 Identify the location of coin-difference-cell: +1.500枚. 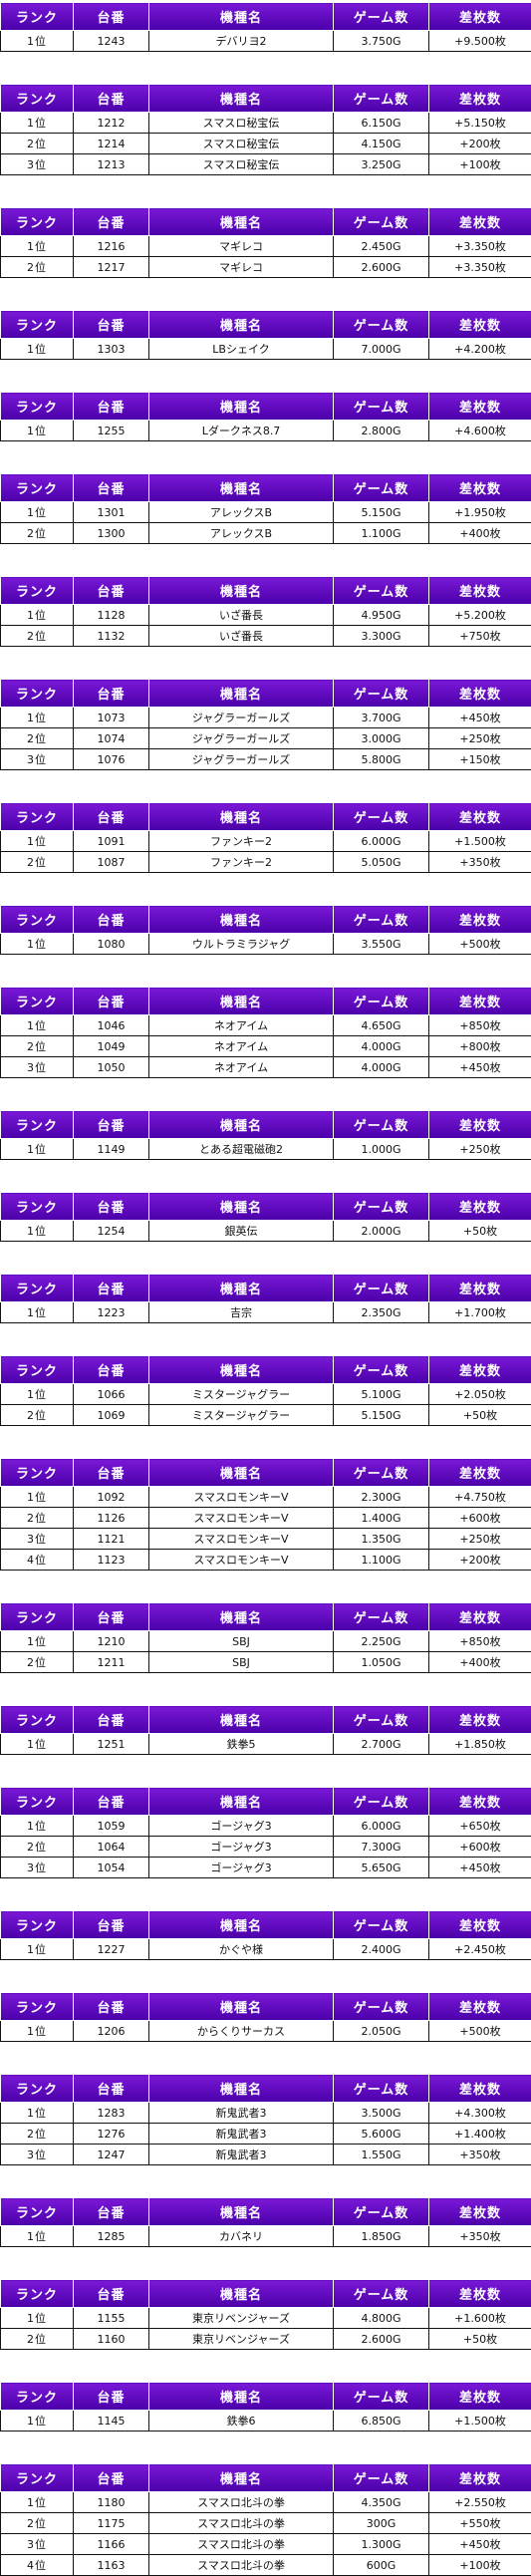
(480, 2421).